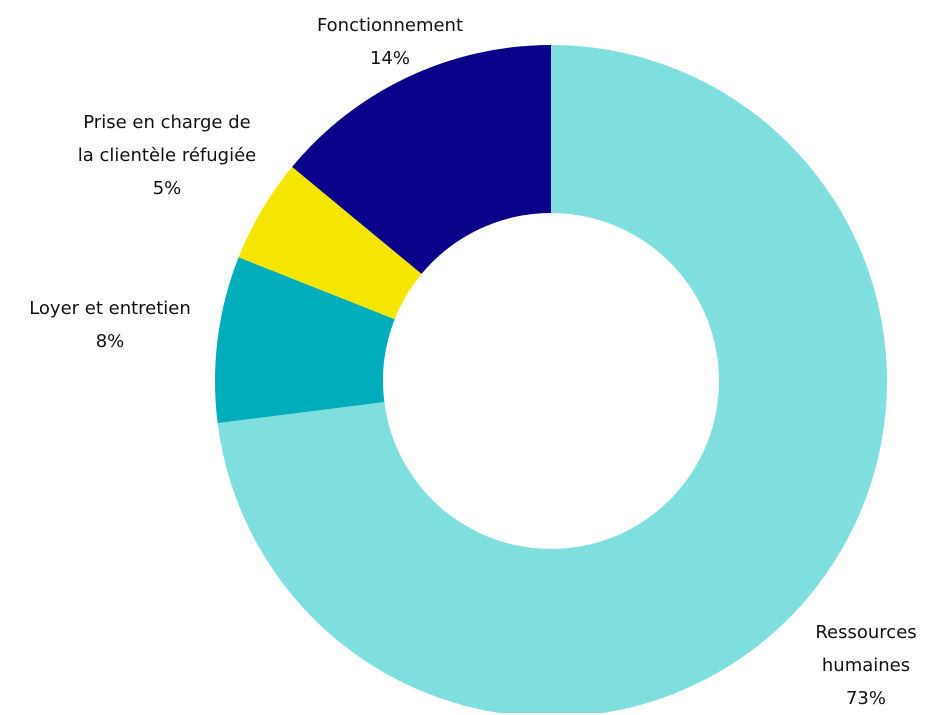  What do you see at coordinates (865, 698) in the screenshot?
I see `value-label: 73%` at bounding box center [865, 698].